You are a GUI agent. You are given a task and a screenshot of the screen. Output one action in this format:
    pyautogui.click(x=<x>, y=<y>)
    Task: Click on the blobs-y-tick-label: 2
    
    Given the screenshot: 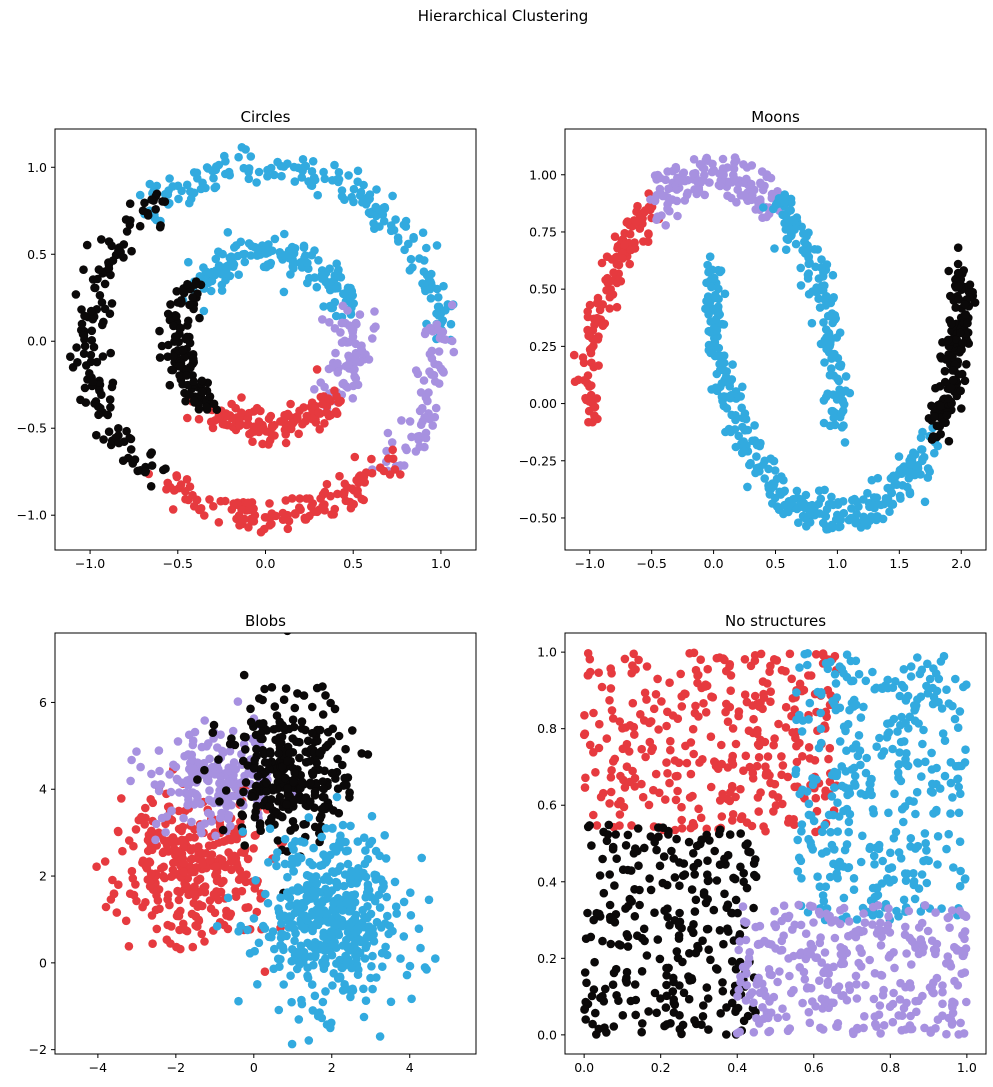 What is the action you would take?
    pyautogui.click(x=43, y=876)
    